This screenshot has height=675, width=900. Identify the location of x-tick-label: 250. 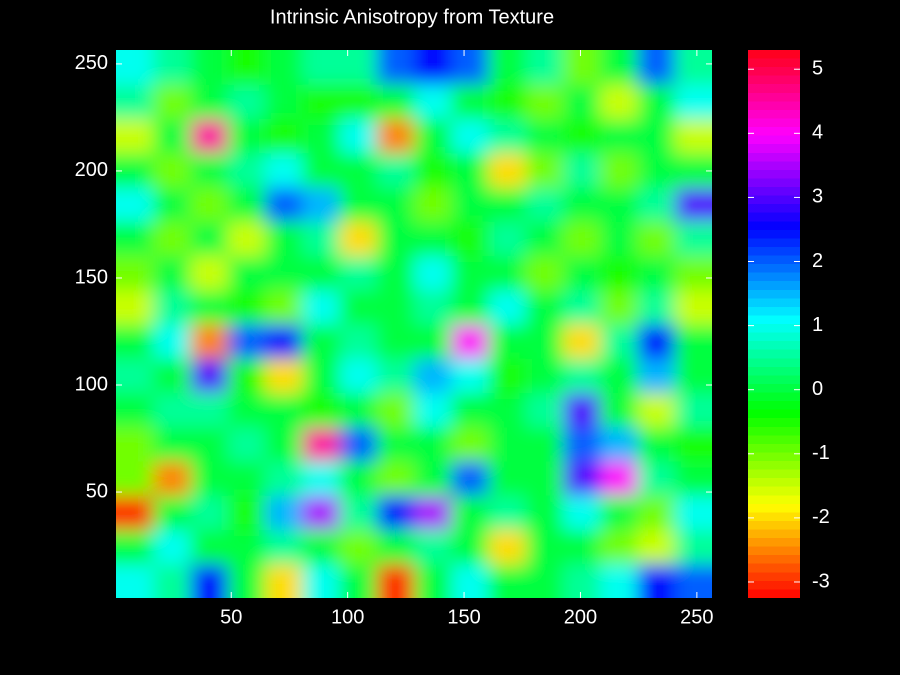
(696, 617).